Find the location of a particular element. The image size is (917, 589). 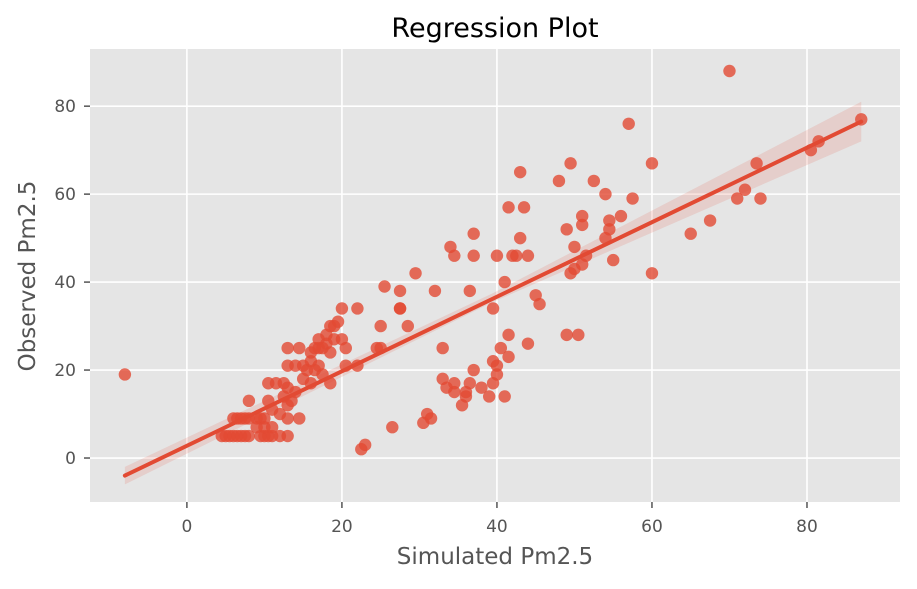

y-tick-label: 0 is located at coordinates (70, 459).